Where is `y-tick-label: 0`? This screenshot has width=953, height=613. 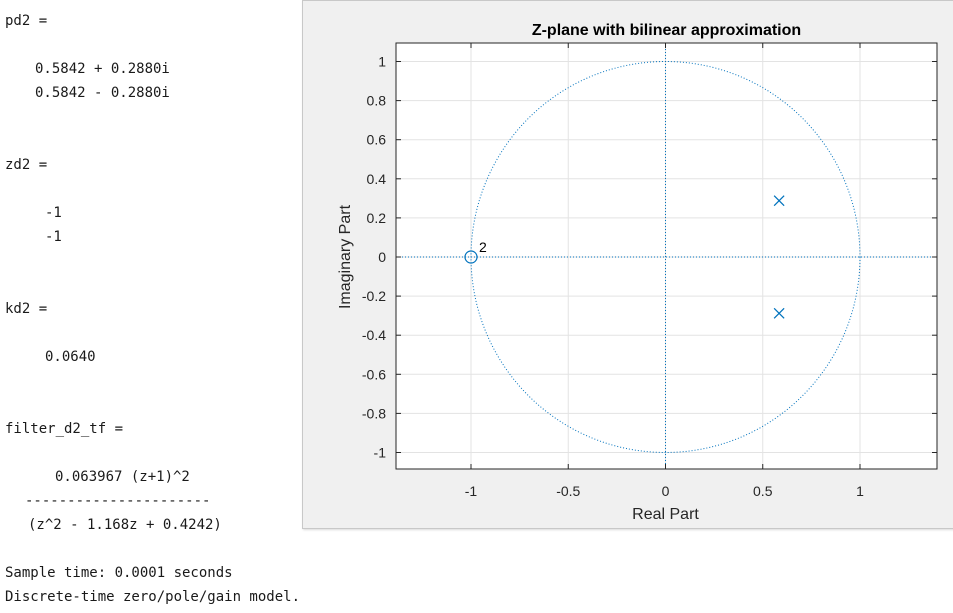 y-tick-label: 0 is located at coordinates (382, 257).